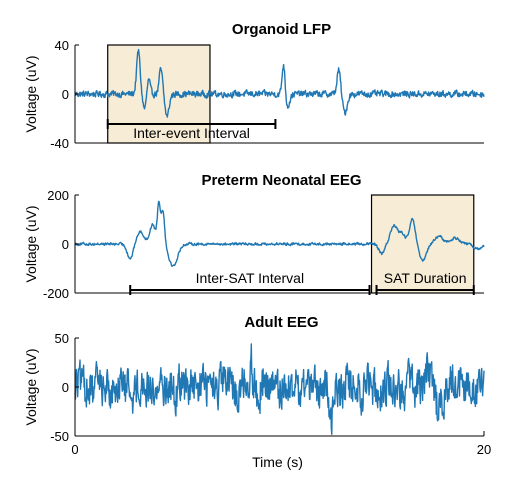  What do you see at coordinates (191, 133) in the screenshot?
I see `annotation-label: Inter-event Interval` at bounding box center [191, 133].